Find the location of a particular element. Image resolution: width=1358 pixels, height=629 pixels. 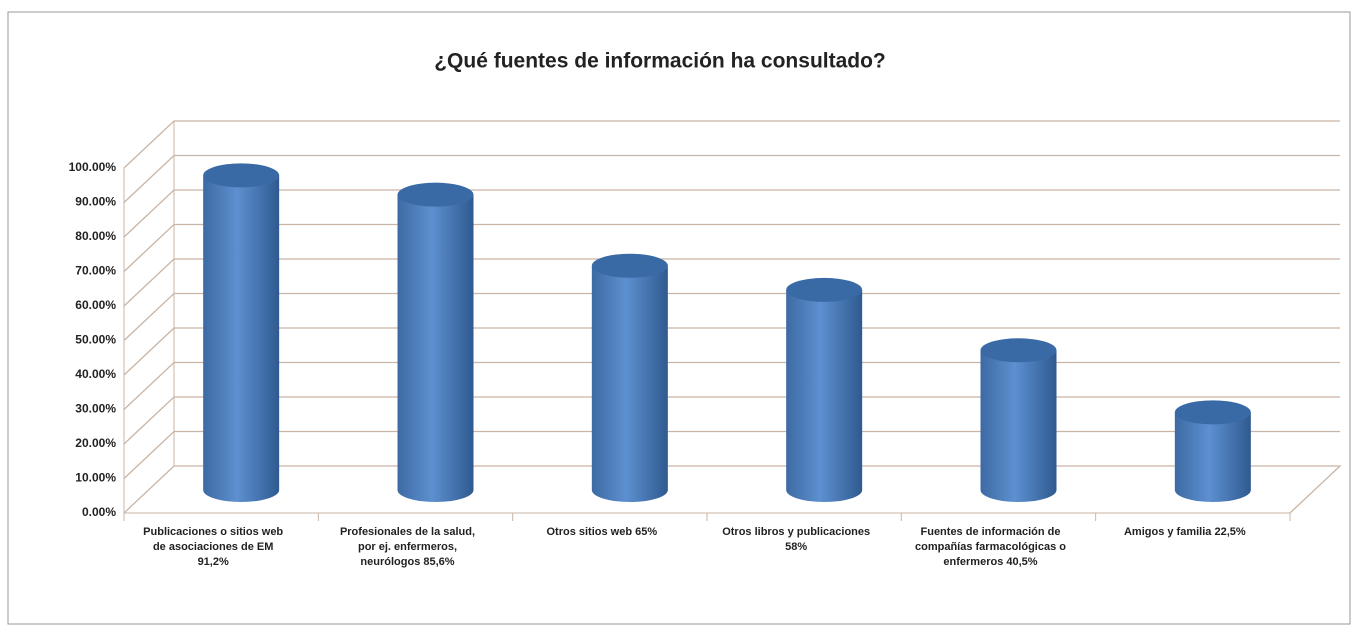

x-tick-label: Amigos y familia 22,5% is located at coordinates (1184, 532).